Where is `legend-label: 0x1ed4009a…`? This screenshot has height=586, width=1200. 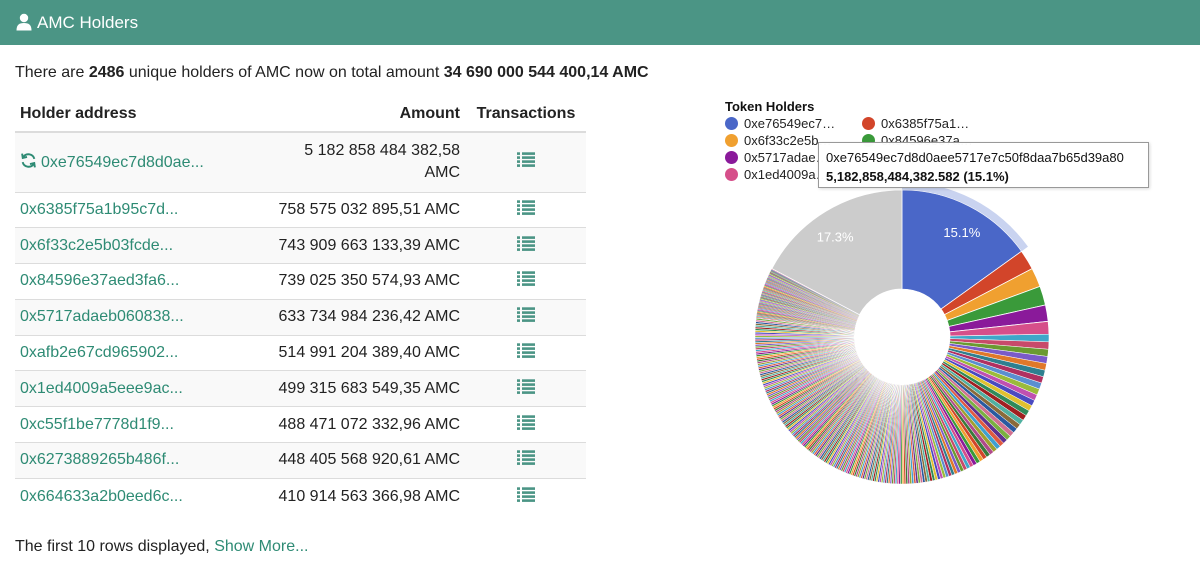 legend-label: 0x1ed4009a… is located at coordinates (786, 174).